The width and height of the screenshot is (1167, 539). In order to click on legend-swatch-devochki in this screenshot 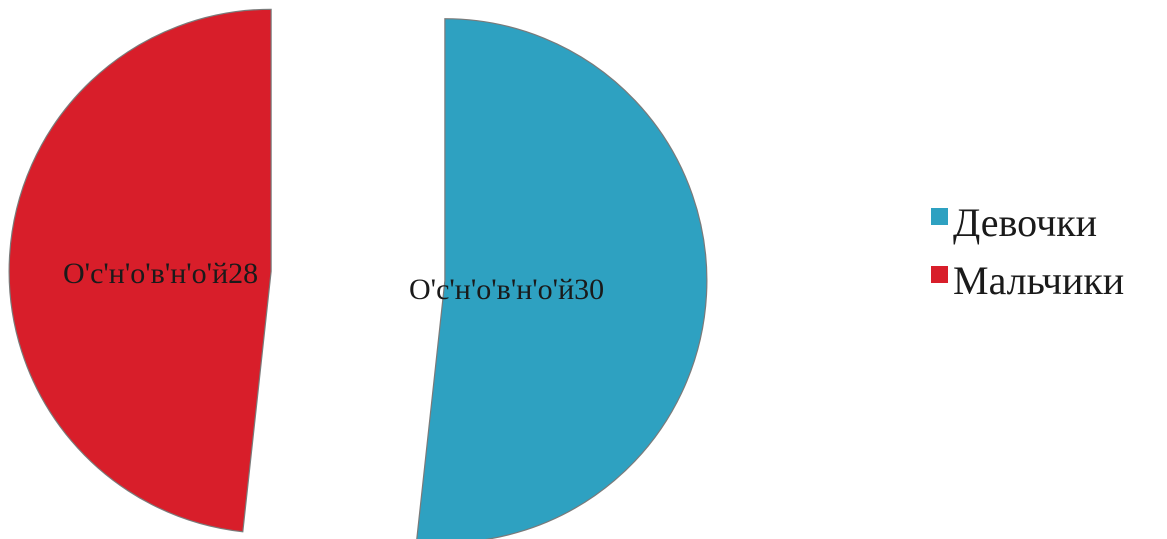, I will do `click(939, 216)`.